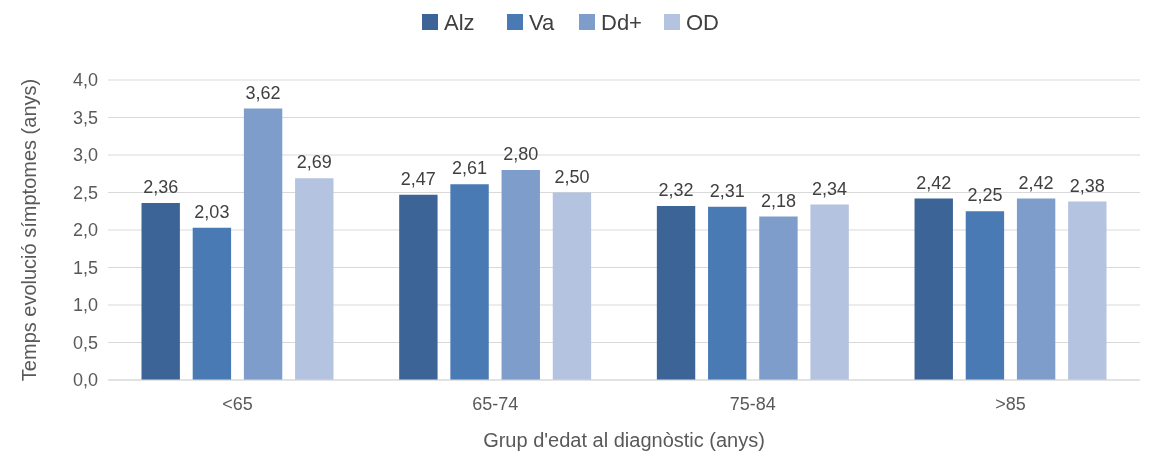 The height and width of the screenshot is (463, 1158). Describe the element at coordinates (85, 342) in the screenshot. I see `y-tick-label: 0,5` at that location.